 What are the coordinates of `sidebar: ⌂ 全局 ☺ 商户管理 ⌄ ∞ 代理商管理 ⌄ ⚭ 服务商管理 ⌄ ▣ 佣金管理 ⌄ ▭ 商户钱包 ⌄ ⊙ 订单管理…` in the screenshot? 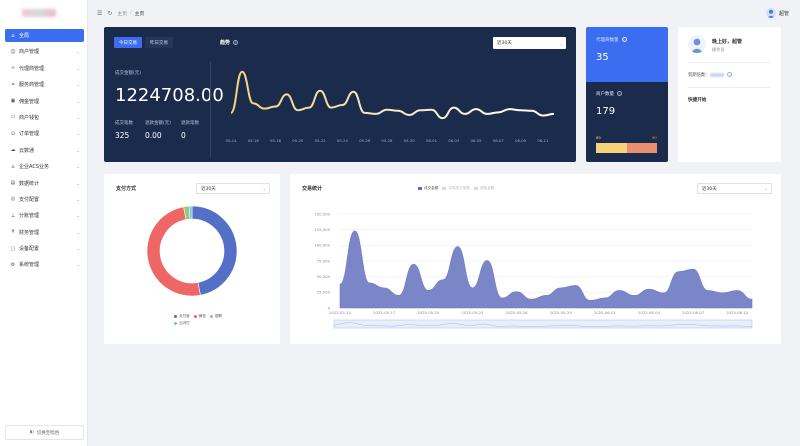 It's located at (44, 223).